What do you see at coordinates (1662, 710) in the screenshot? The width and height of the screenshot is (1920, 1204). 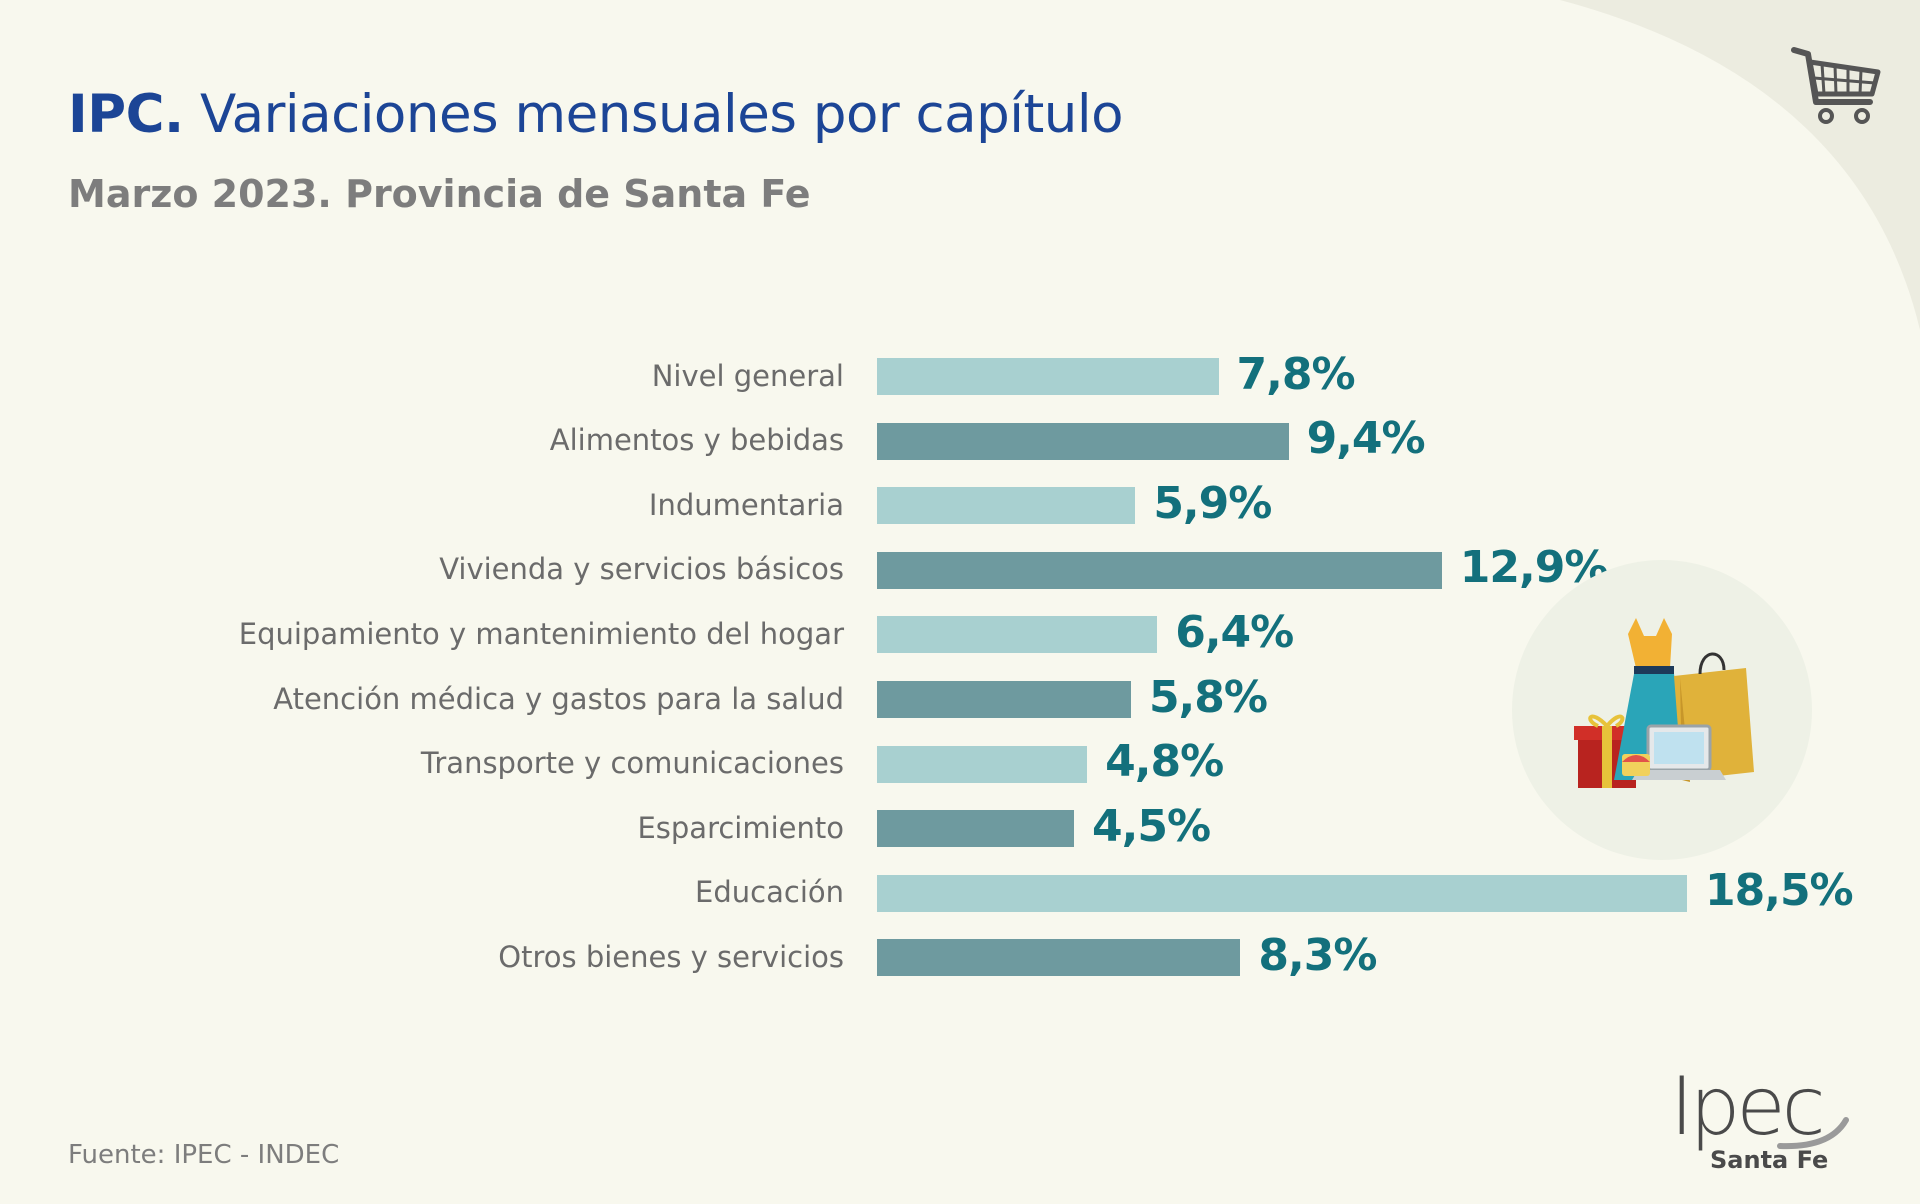 I see `shopping-items-icon` at bounding box center [1662, 710].